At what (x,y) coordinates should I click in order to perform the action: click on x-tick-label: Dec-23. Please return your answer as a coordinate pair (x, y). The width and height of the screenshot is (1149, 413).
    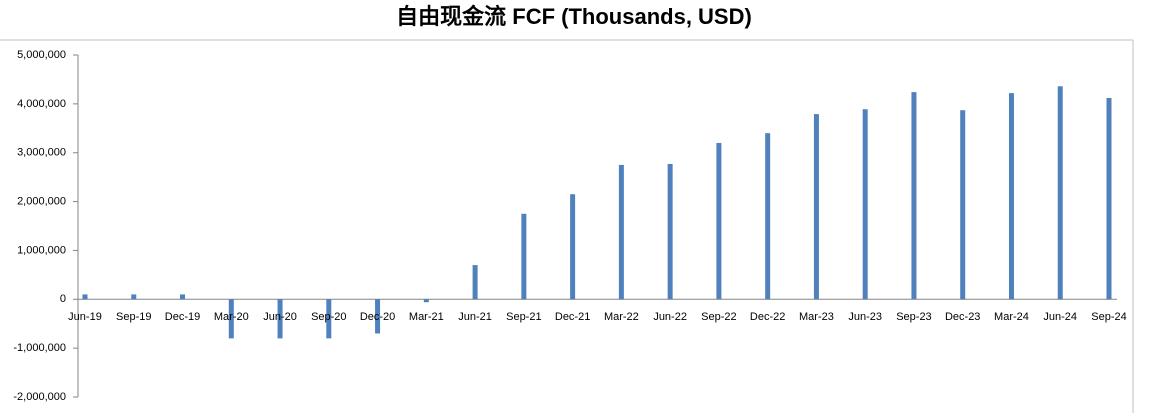
    Looking at the image, I should click on (962, 317).